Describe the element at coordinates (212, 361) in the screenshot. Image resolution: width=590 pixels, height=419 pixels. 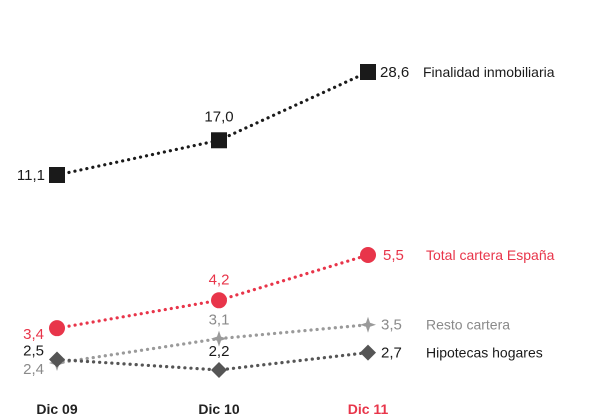
I see `series-line-hipotecas-hogares` at that location.